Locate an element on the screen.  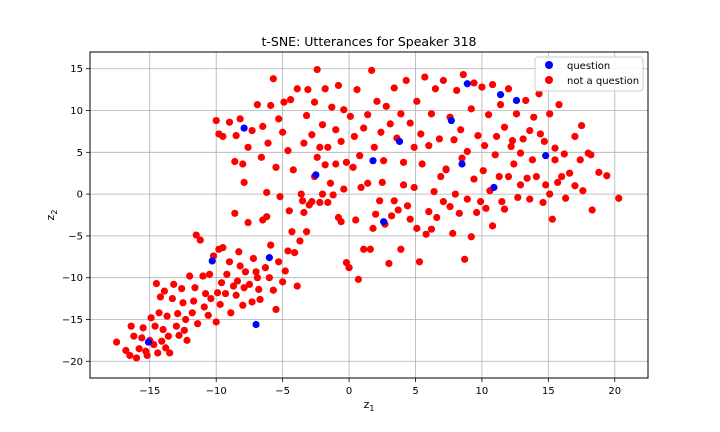
y-axis-label: z2 is located at coordinates (51, 215).